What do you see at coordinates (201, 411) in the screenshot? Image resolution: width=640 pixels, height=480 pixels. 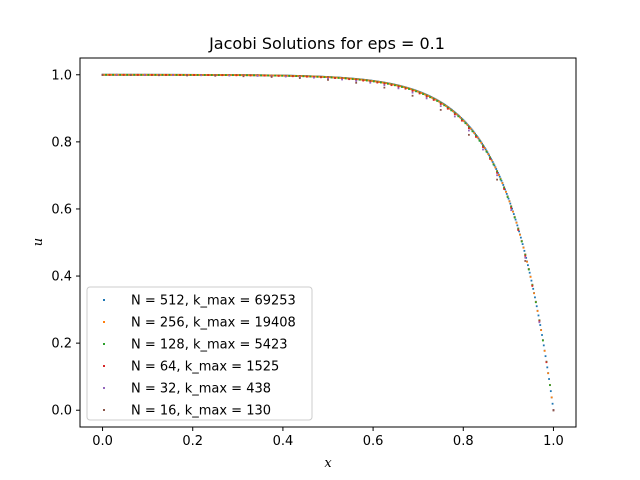 I see `legend-label: N = 16, k_max = 130` at bounding box center [201, 411].